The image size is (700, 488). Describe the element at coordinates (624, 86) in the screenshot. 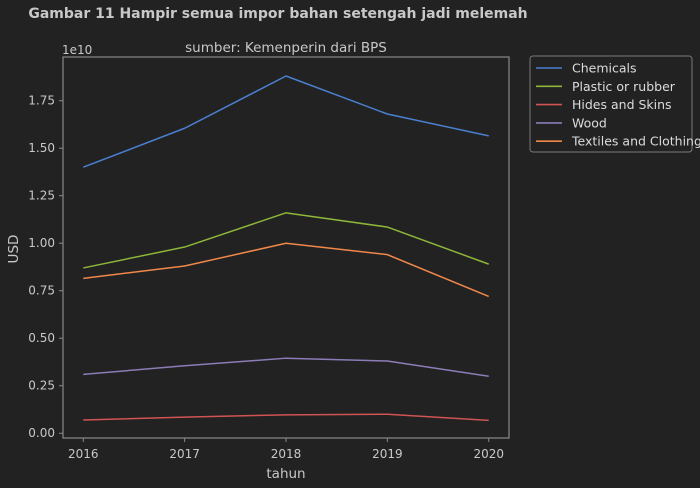

I see `legend-label: Plastic or rubber` at that location.